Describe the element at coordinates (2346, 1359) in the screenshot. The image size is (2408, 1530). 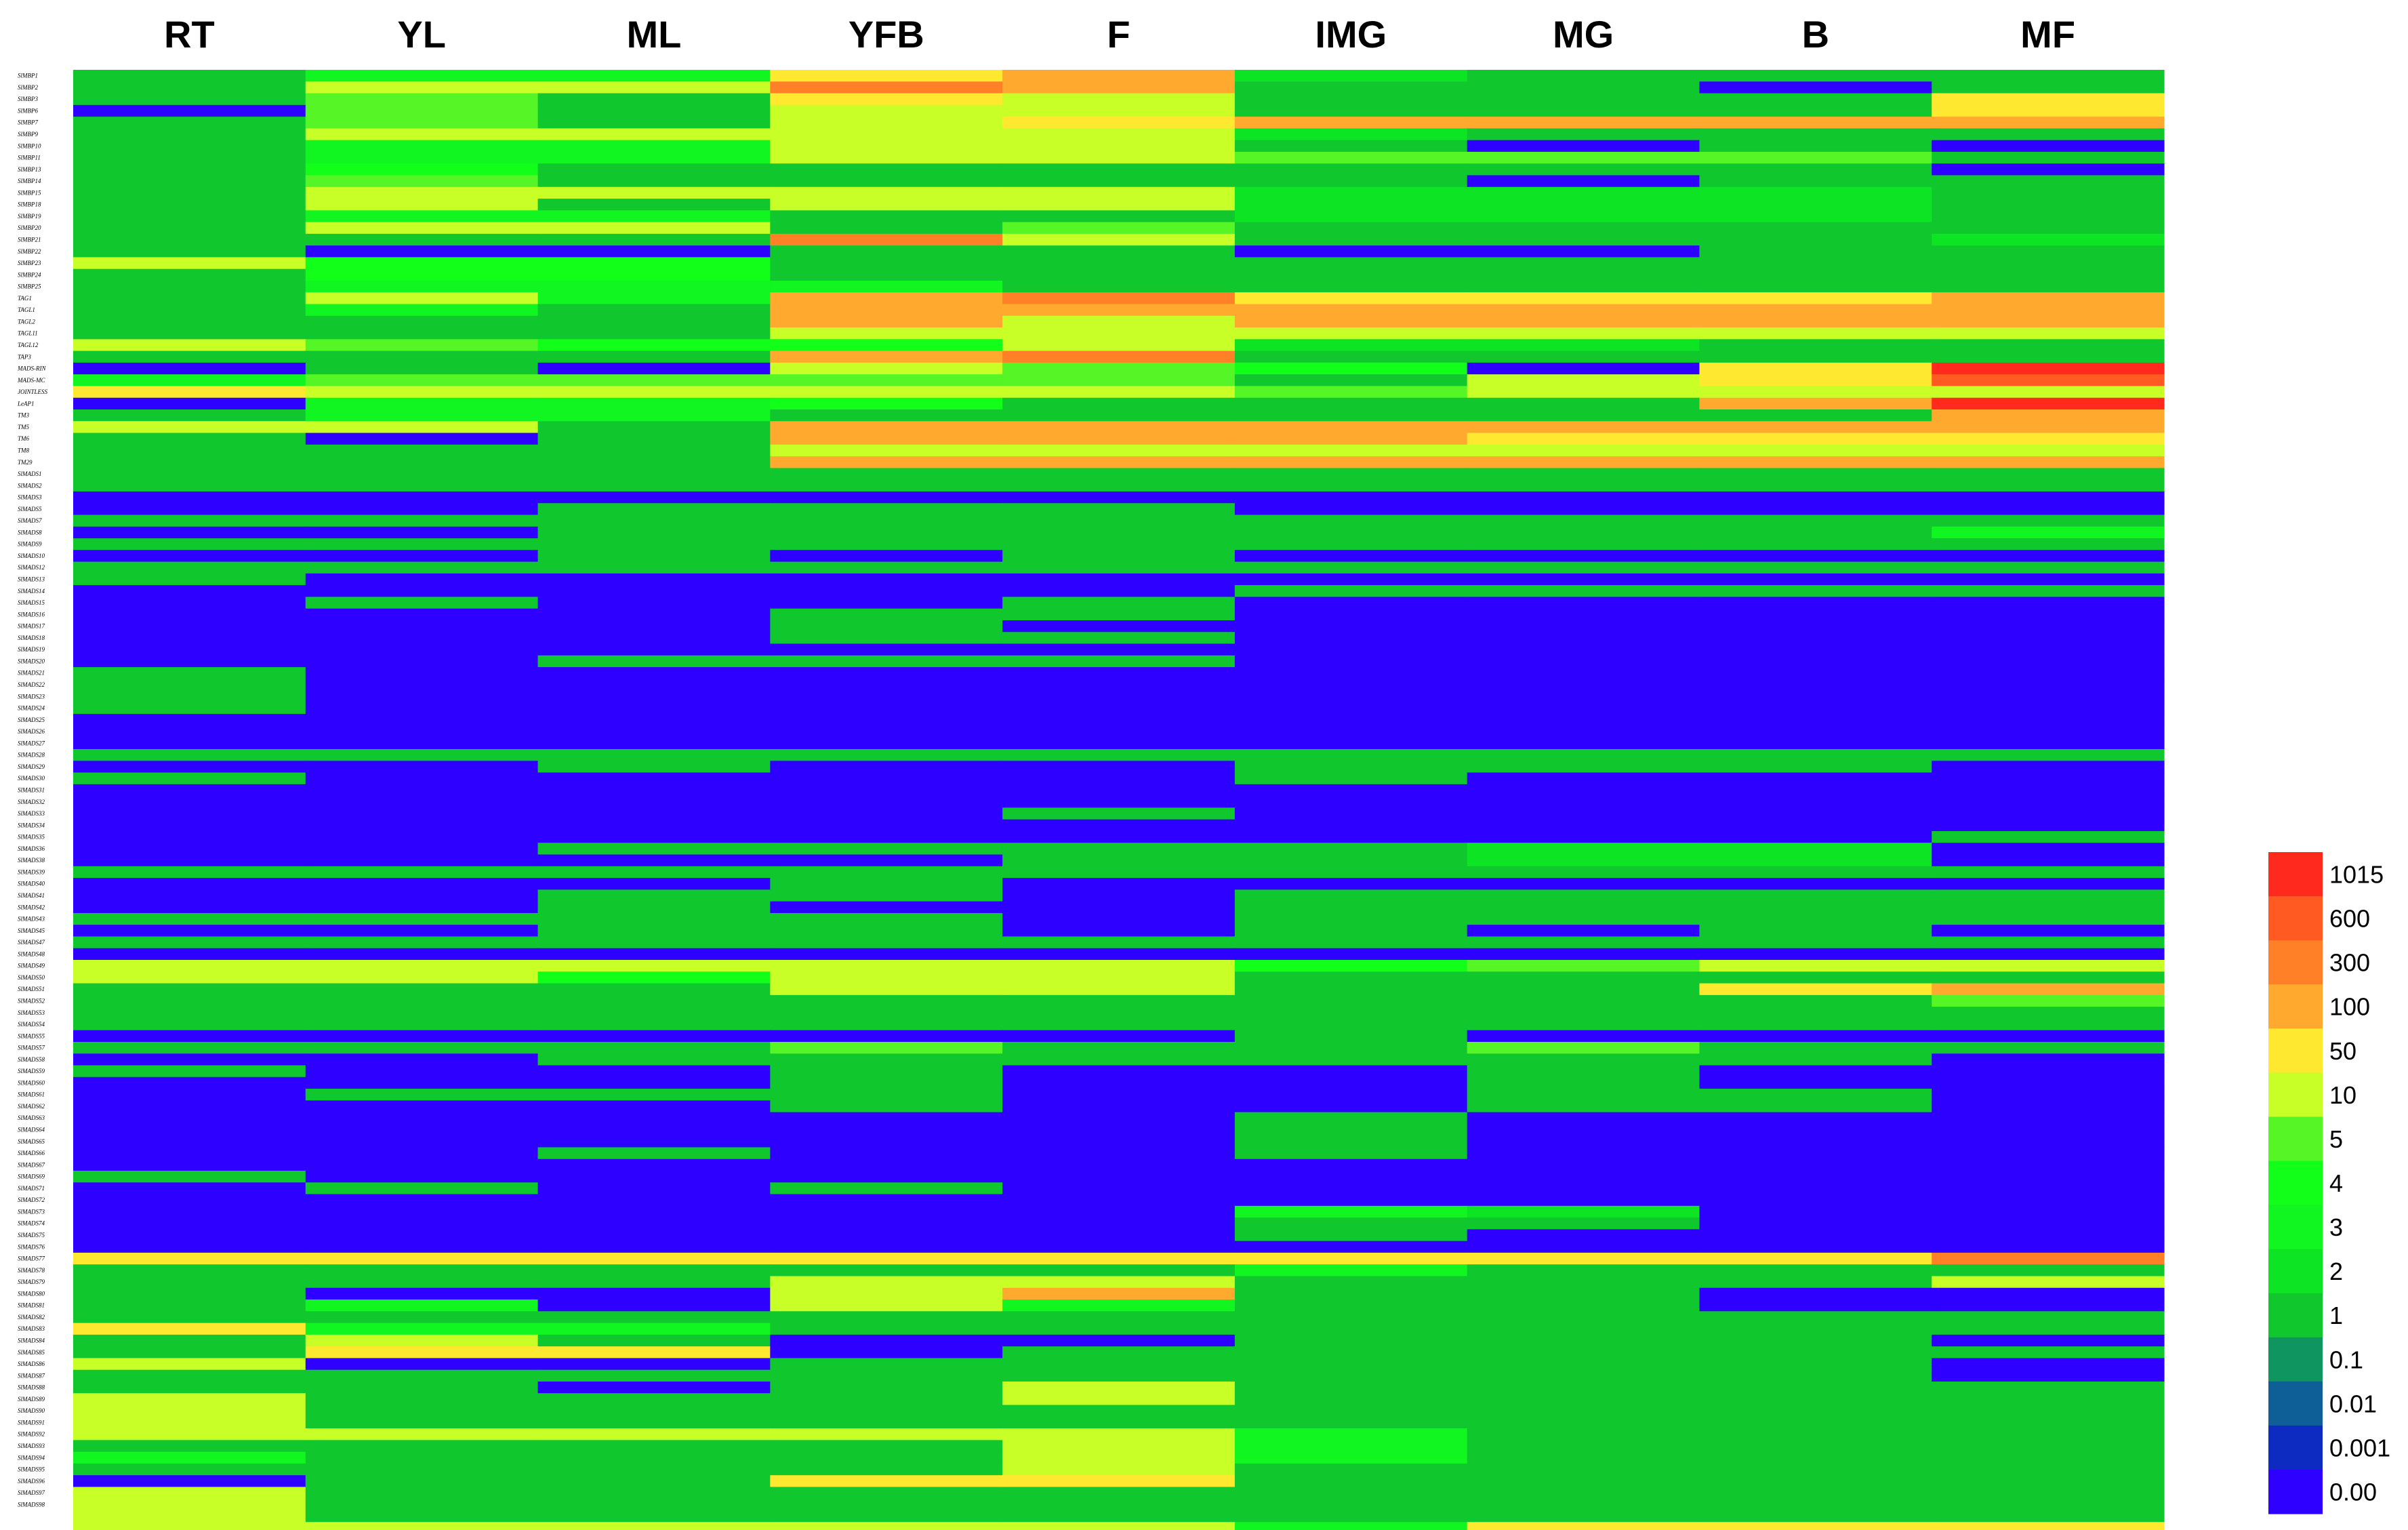
I see `legend-label: 0.1` at that location.